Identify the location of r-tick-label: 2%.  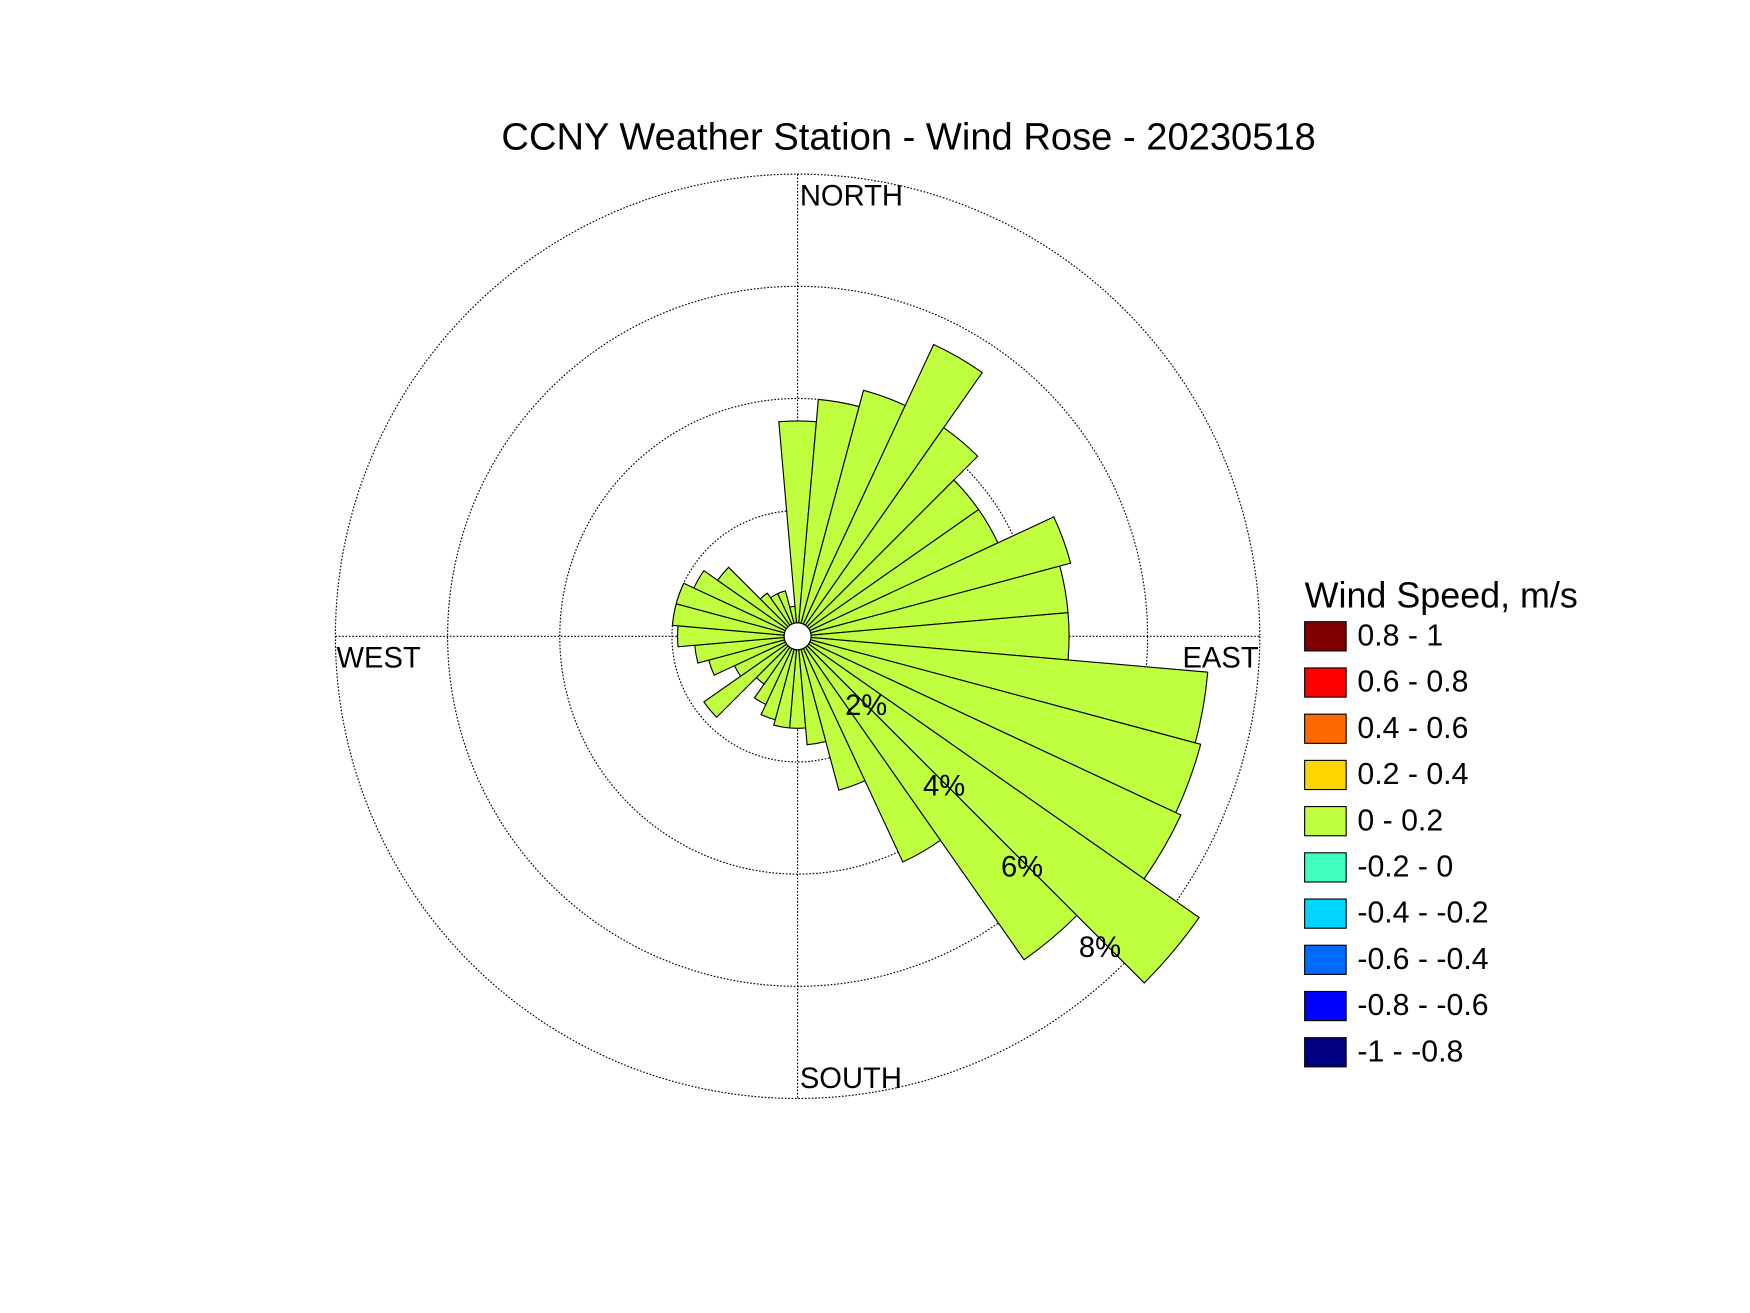
(866, 706).